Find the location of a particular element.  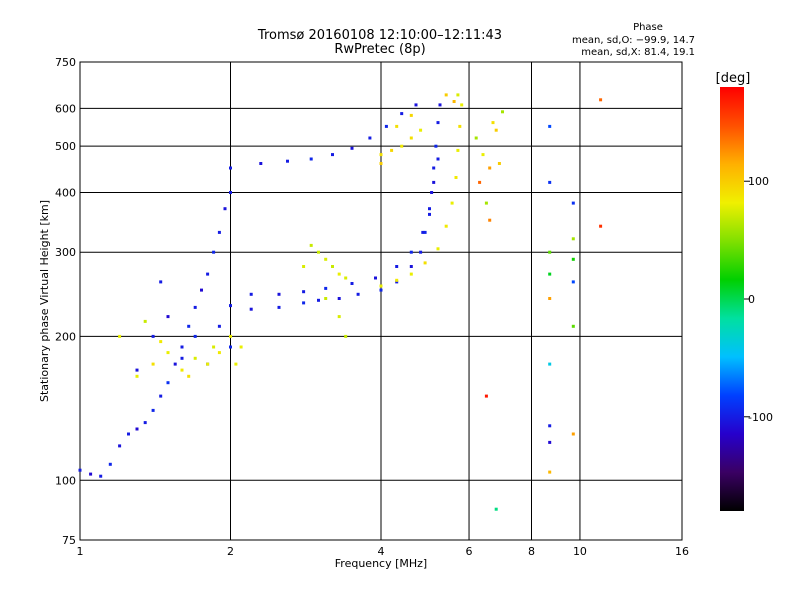

y-tick-label: 600 is located at coordinates (65, 108).